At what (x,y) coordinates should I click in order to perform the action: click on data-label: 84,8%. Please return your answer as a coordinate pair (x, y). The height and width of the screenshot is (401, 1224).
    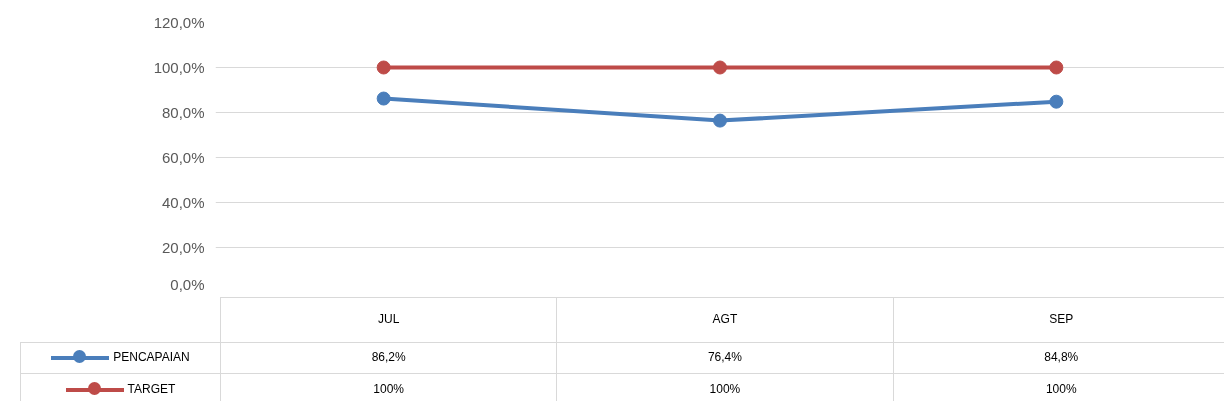
    Looking at the image, I should click on (1058, 358).